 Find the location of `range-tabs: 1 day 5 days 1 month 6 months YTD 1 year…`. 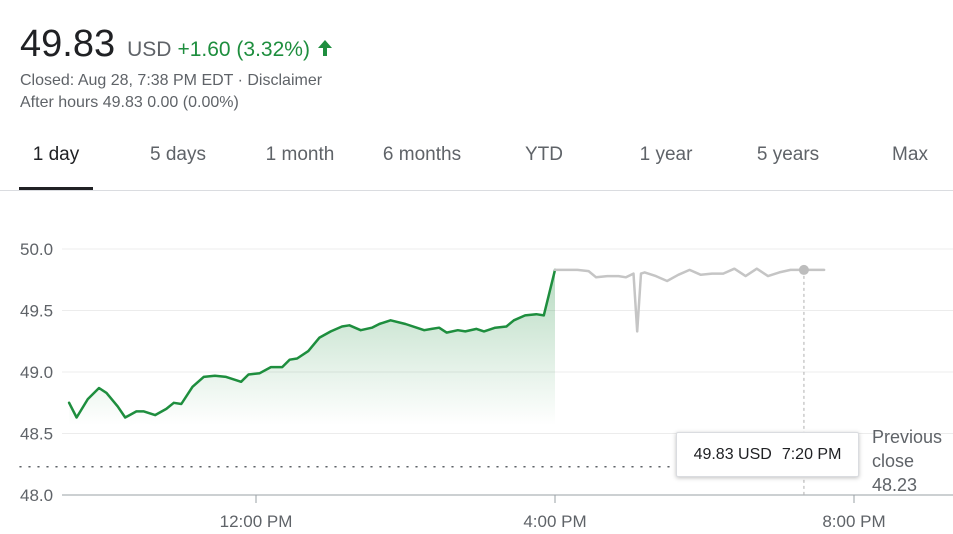

range-tabs: 1 day 5 days 1 month 6 months YTD 1 year… is located at coordinates (476, 160).